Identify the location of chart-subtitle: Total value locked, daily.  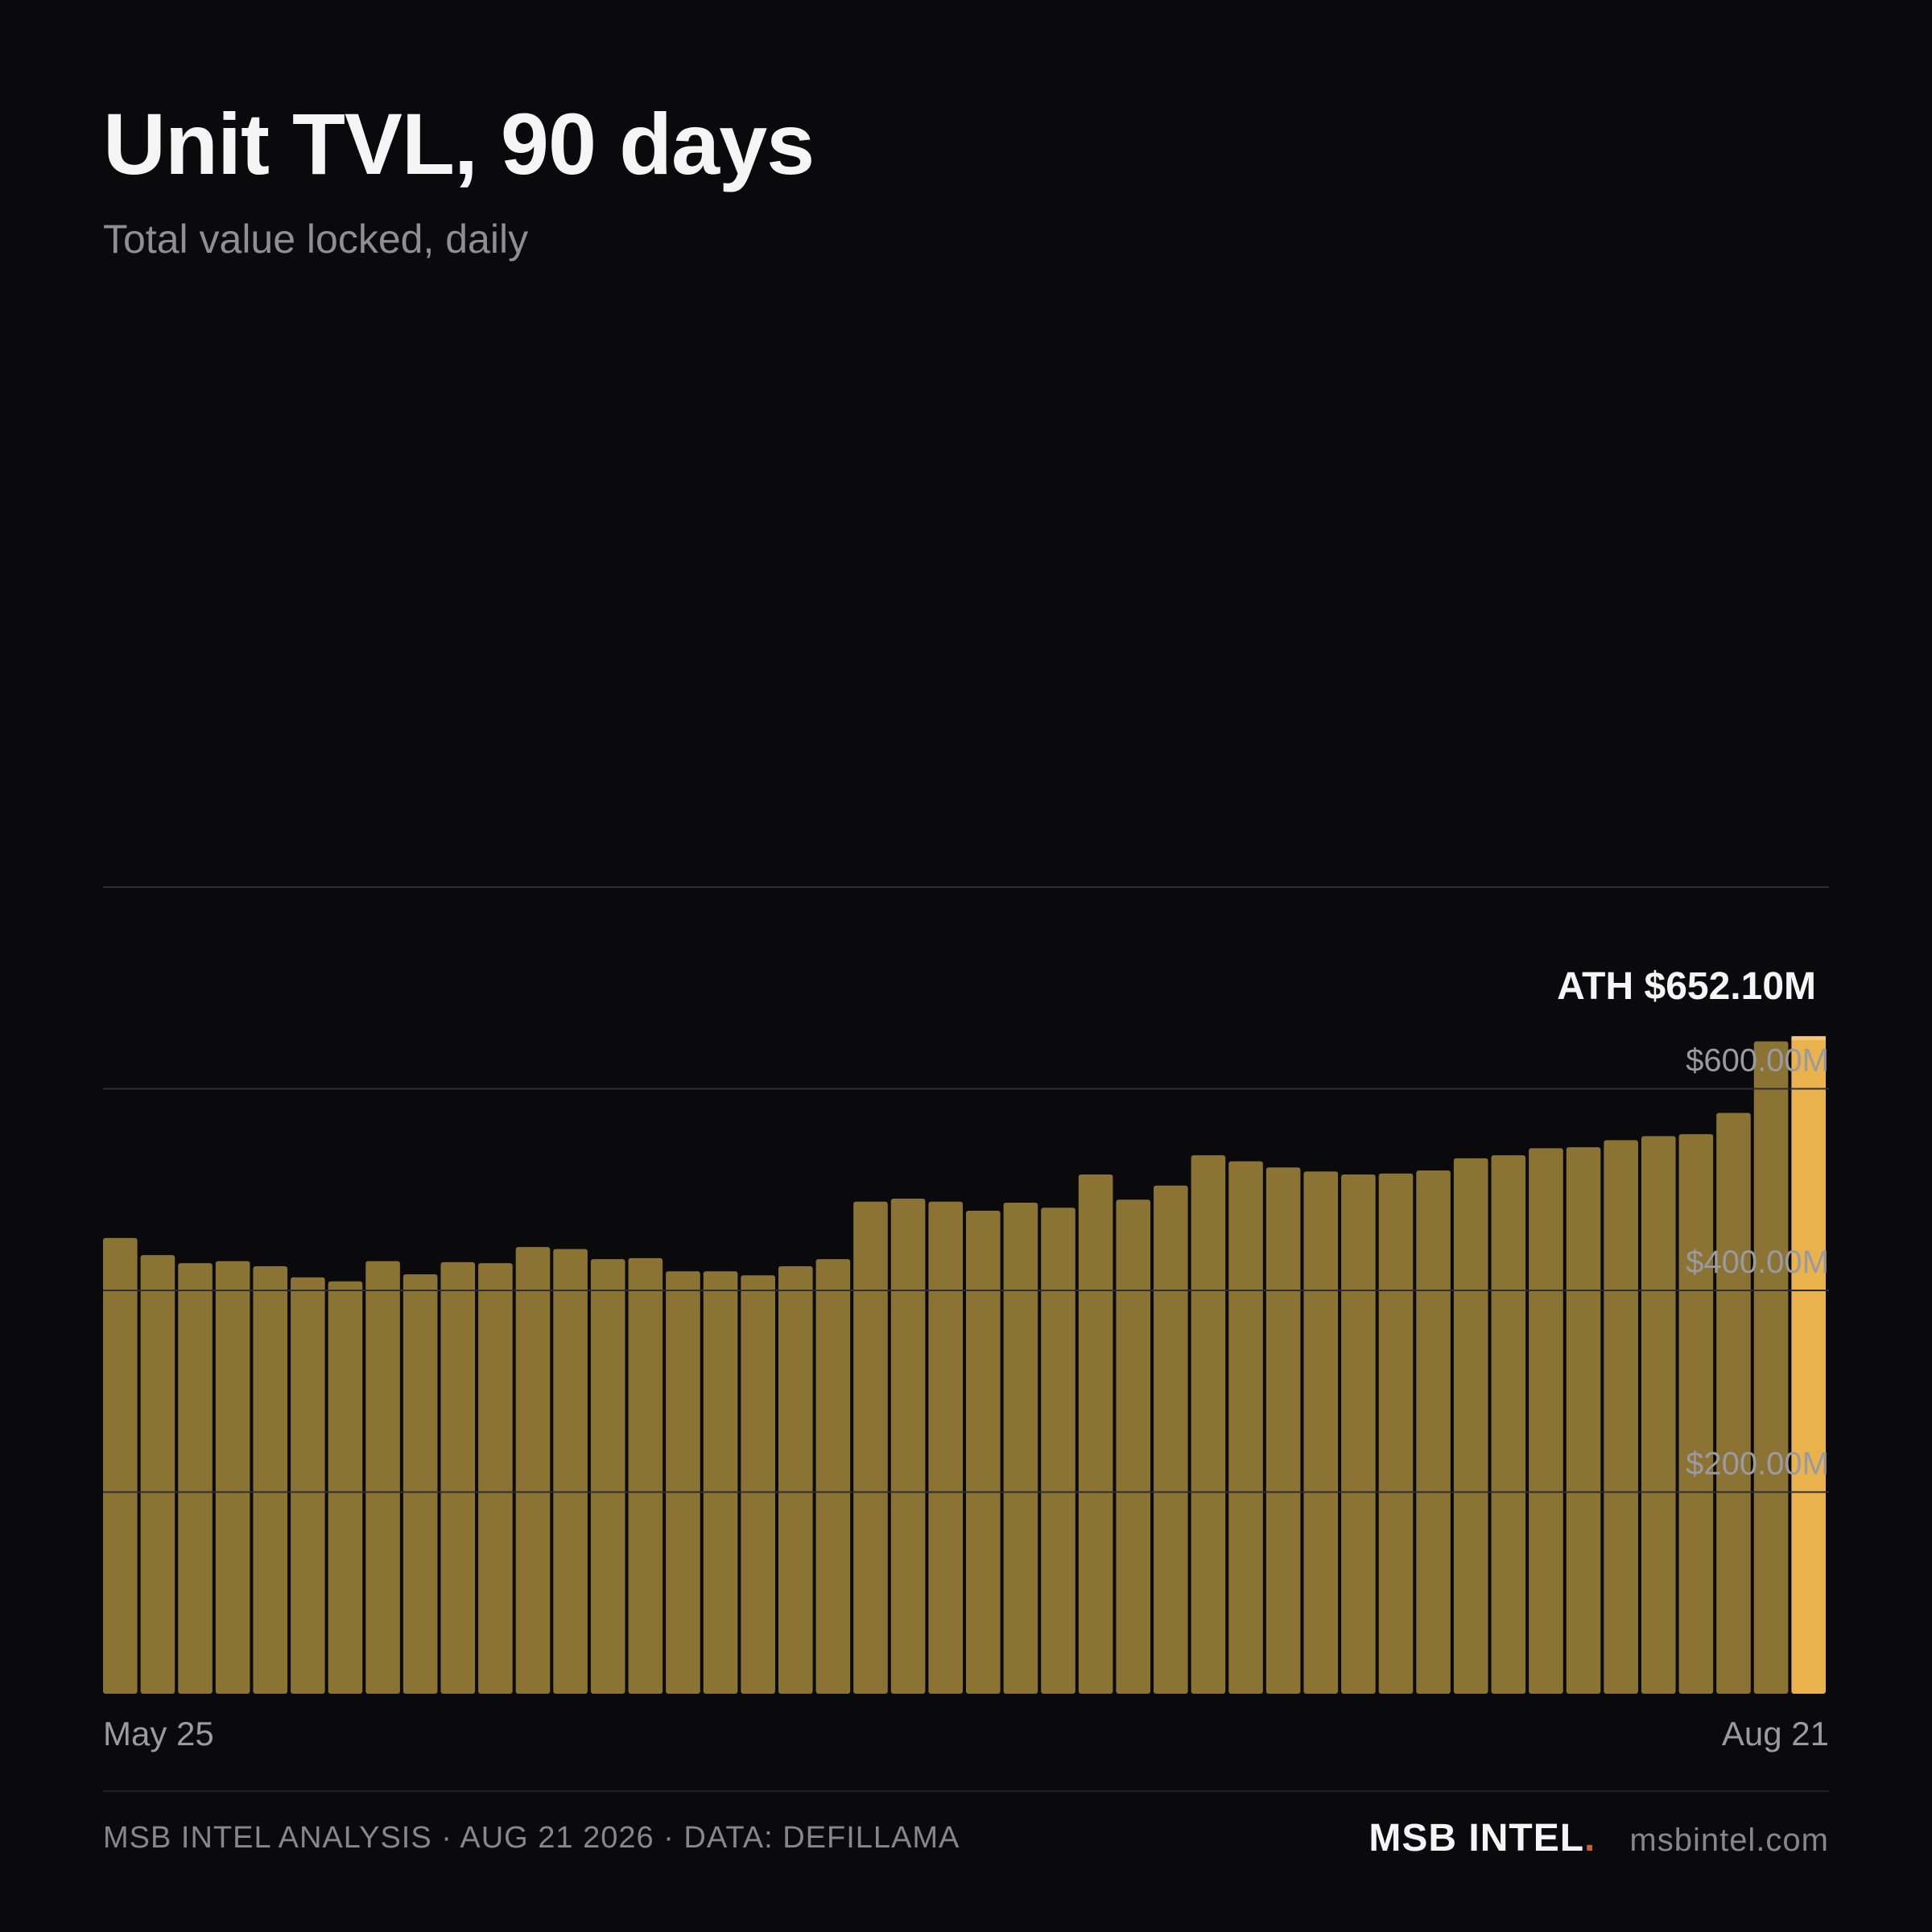
(316, 239).